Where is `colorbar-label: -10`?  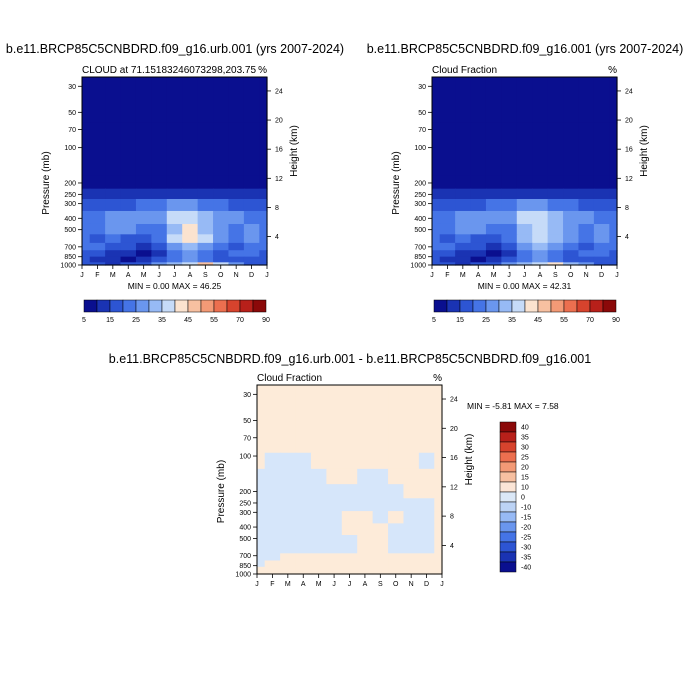 colorbar-label: -10 is located at coordinates (526, 508).